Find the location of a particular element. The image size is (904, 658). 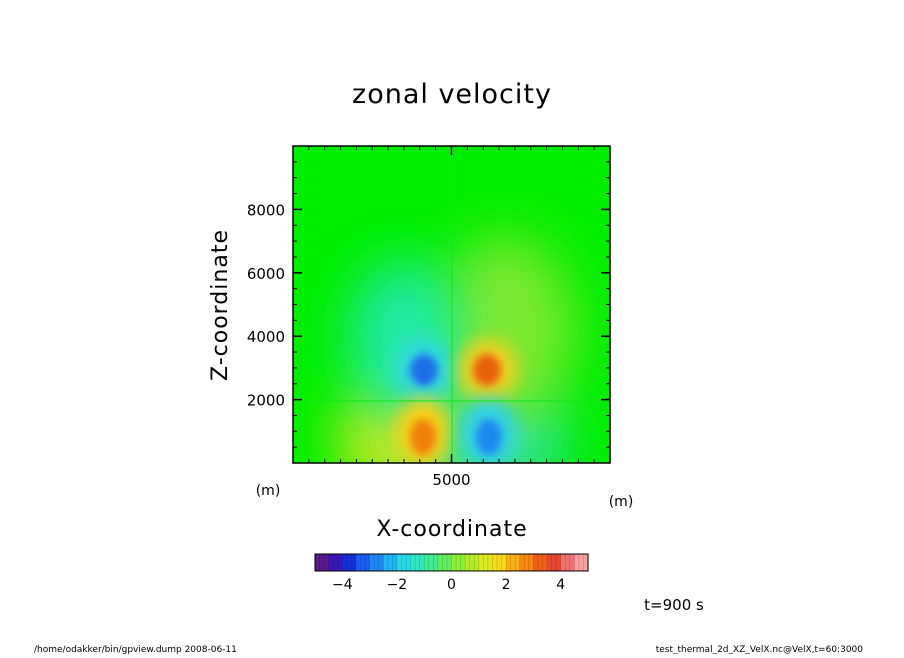

tick-labels: 5000 2000 4000 6000 8000 is located at coordinates (359, 345).